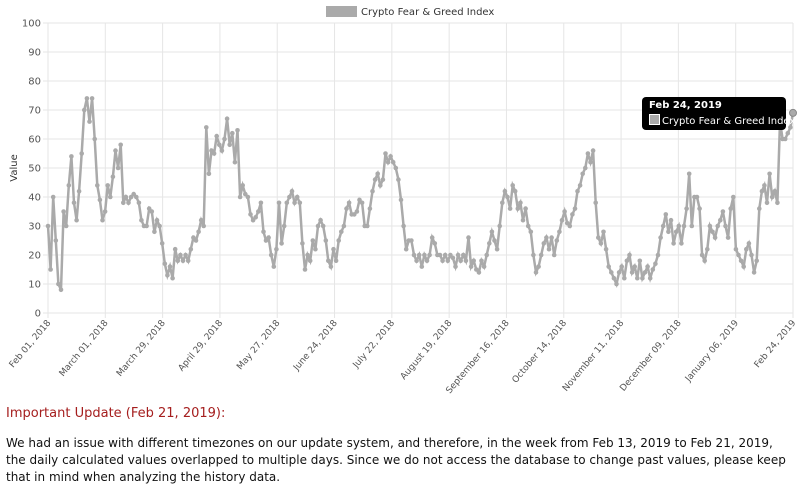 The height and width of the screenshot is (491, 800). I want to click on legend: Crypto Fear & Greed Index, so click(410, 12).